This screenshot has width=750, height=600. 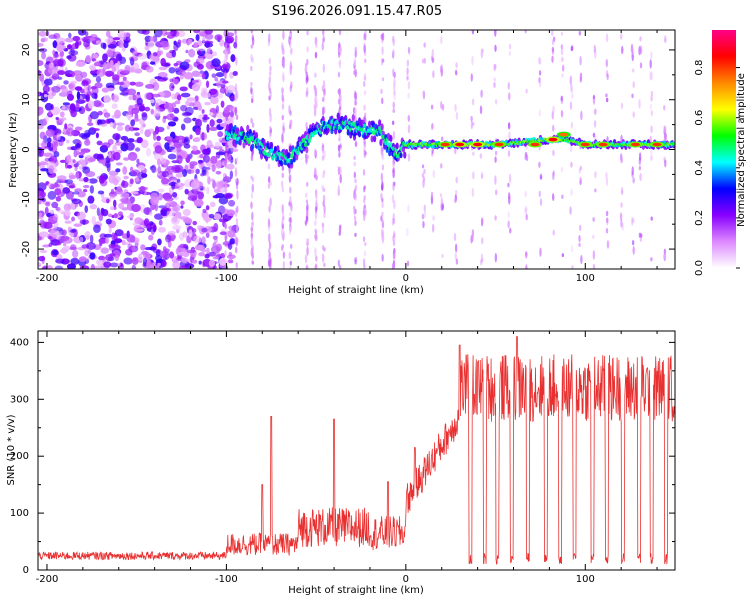 I want to click on x-tick-label: -100, so click(x=226, y=579).